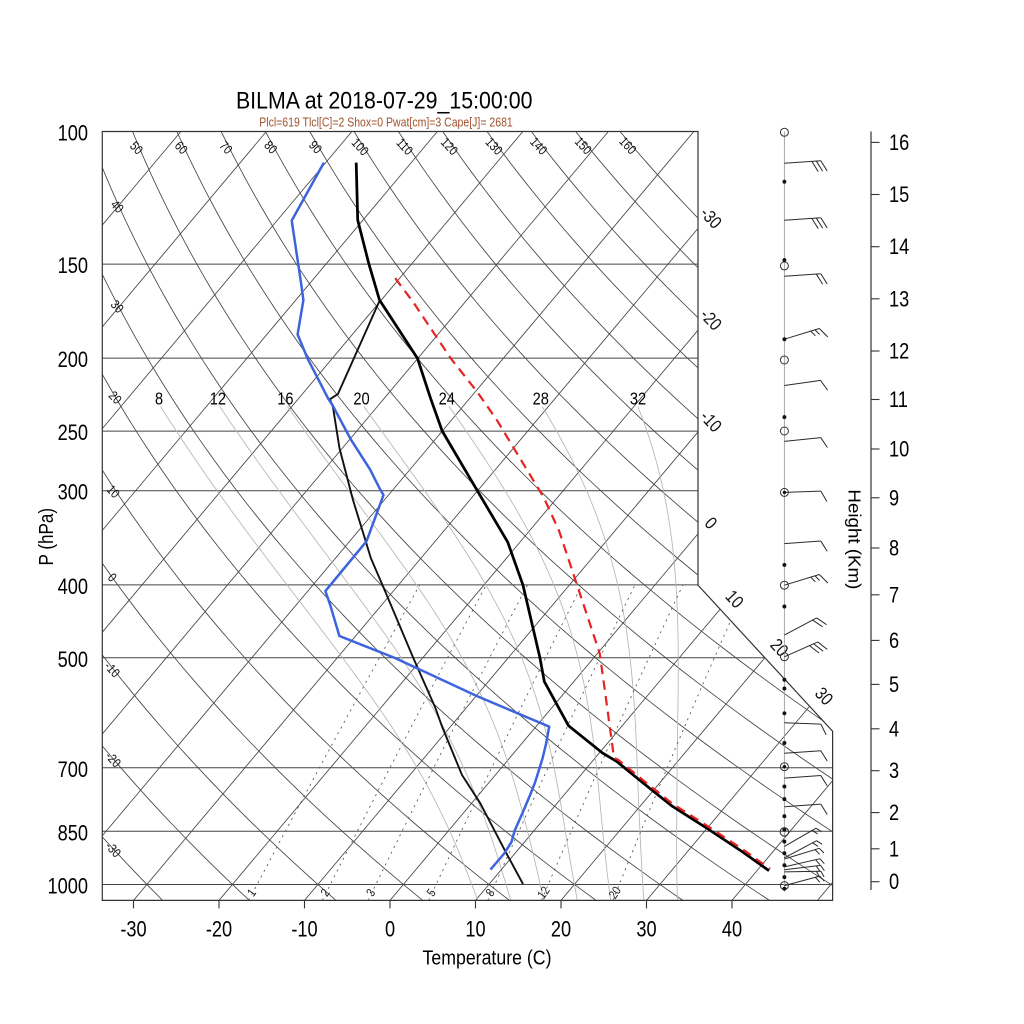 This screenshot has width=1024, height=1024. Describe the element at coordinates (638, 398) in the screenshot. I see `svg-text: 32` at that location.